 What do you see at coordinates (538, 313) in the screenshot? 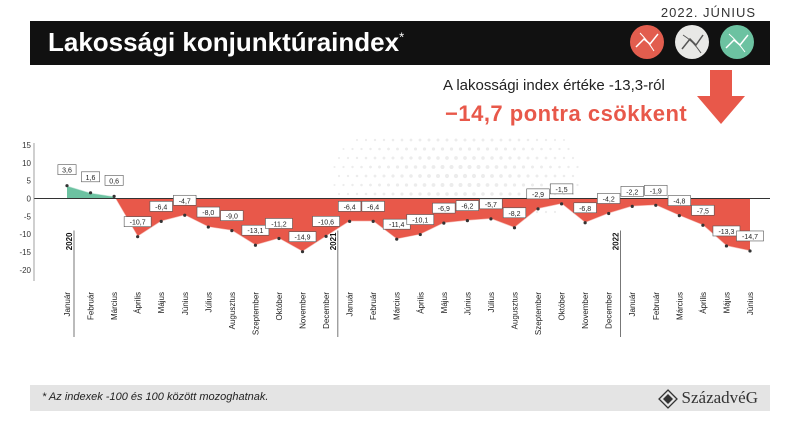
I see `x-tick-label: Szeptember` at bounding box center [538, 313].